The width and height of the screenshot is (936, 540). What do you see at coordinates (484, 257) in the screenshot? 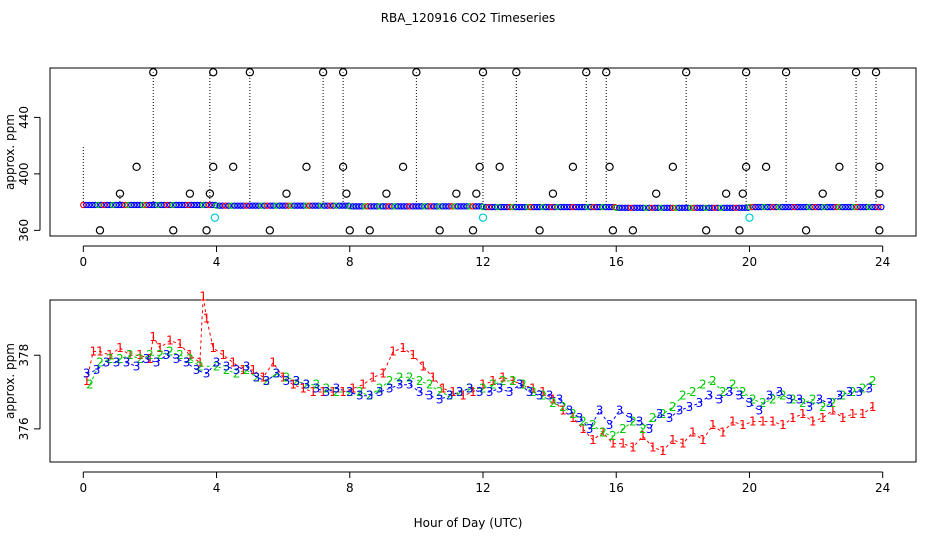
I see `top-x-axis: 0 4 8 12 16 20 24` at bounding box center [484, 257].